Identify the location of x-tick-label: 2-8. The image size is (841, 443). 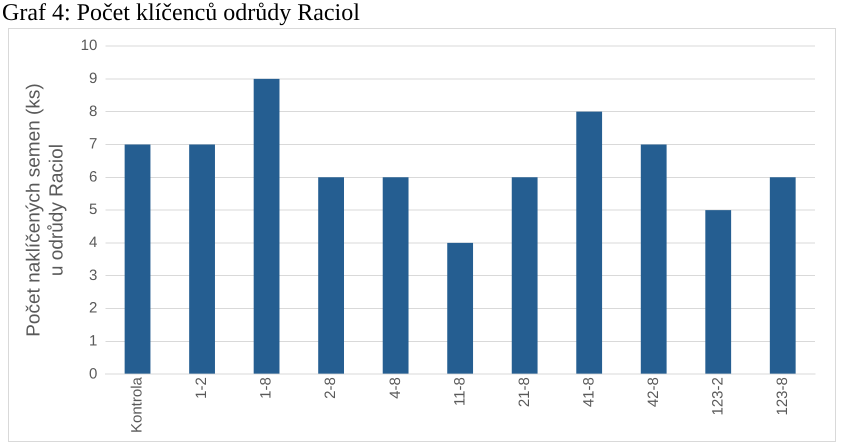
(331, 388).